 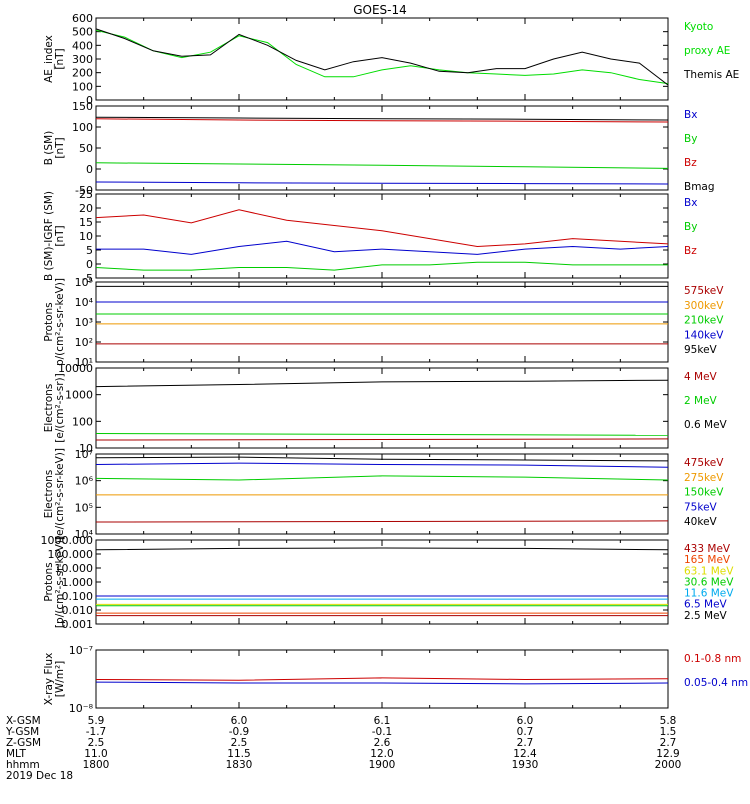 I want to click on y-axis-label: B (SM)-IGRF (SM), so click(x=49, y=236).